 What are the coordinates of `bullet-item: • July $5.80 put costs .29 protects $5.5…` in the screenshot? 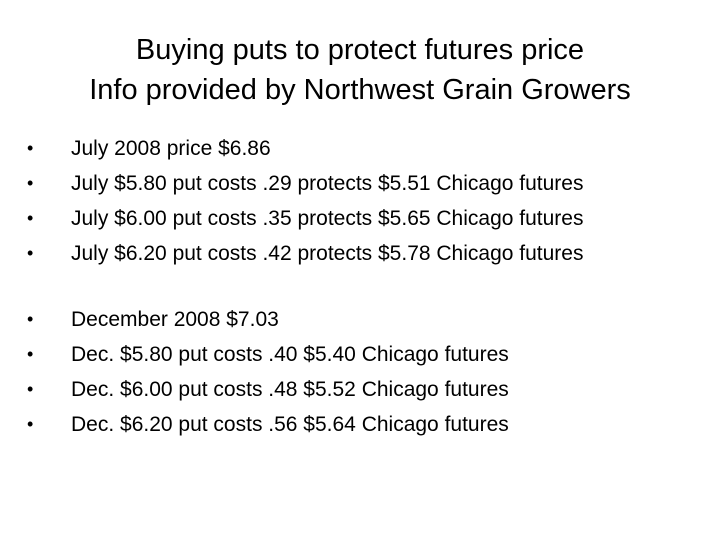 It's located at (360, 183).